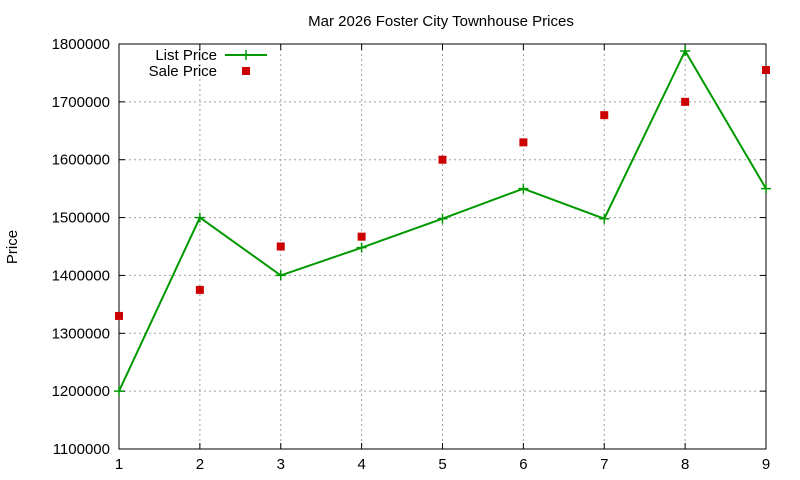 This screenshot has width=800, height=480. I want to click on legend-label: List Price, so click(186, 55).